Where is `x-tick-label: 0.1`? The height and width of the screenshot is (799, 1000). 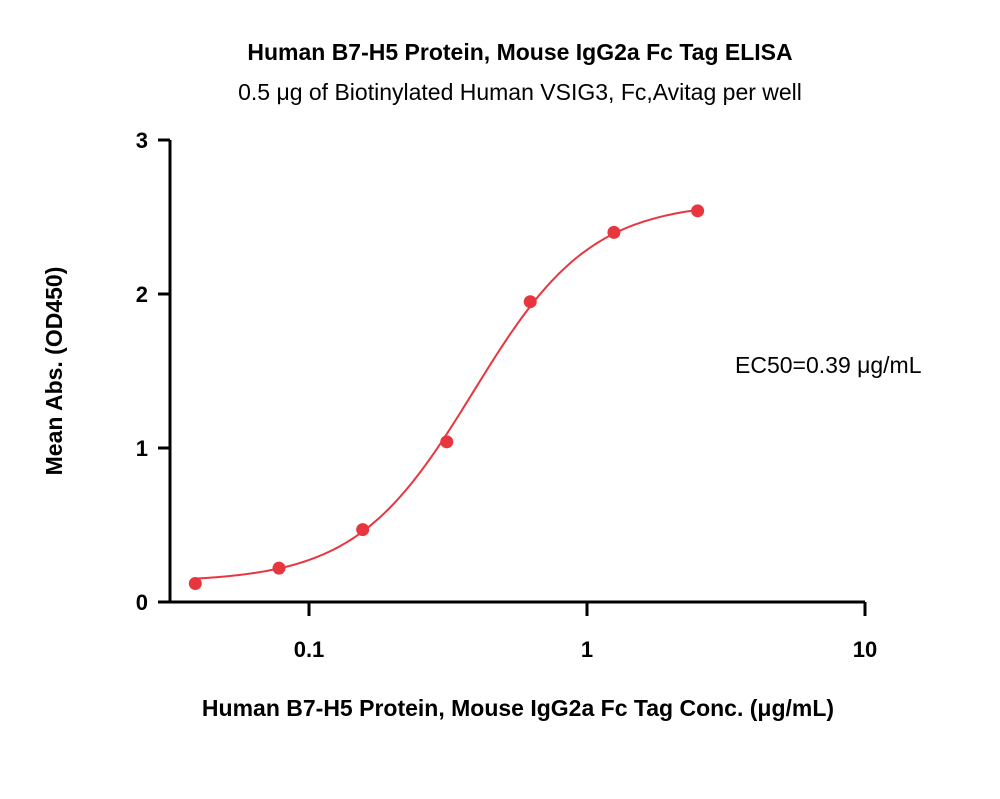 x-tick-label: 0.1 is located at coordinates (309, 649).